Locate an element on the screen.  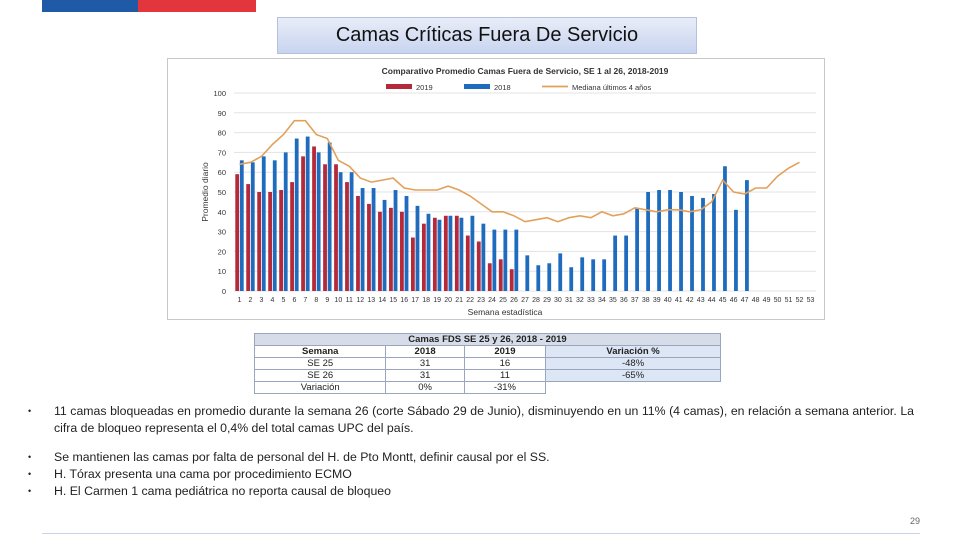
table-cell-2018: 31 is located at coordinates (425, 363).